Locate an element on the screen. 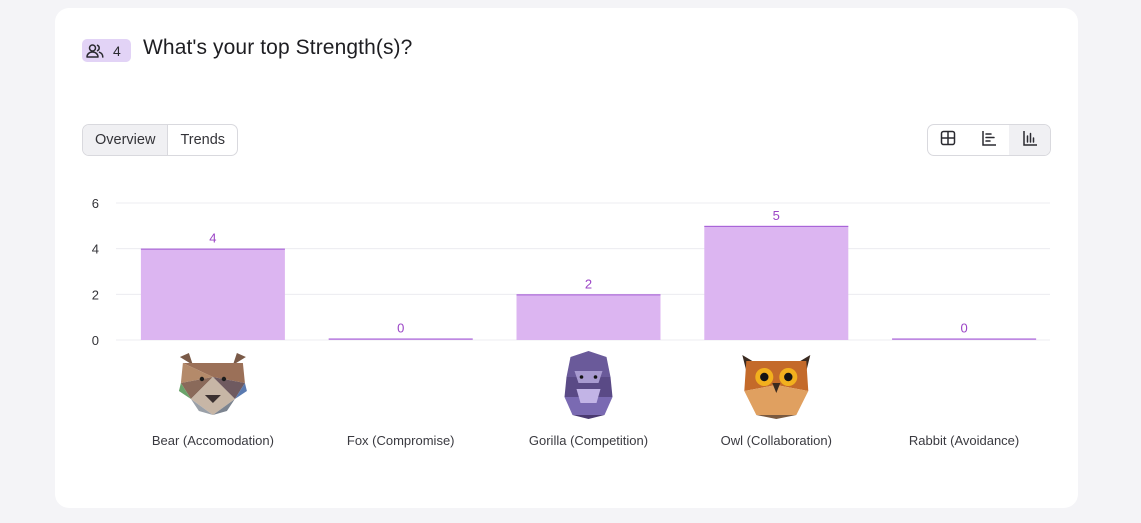 This screenshot has width=1141, height=523. vertical-bar-view-icon is located at coordinates (1030, 140).